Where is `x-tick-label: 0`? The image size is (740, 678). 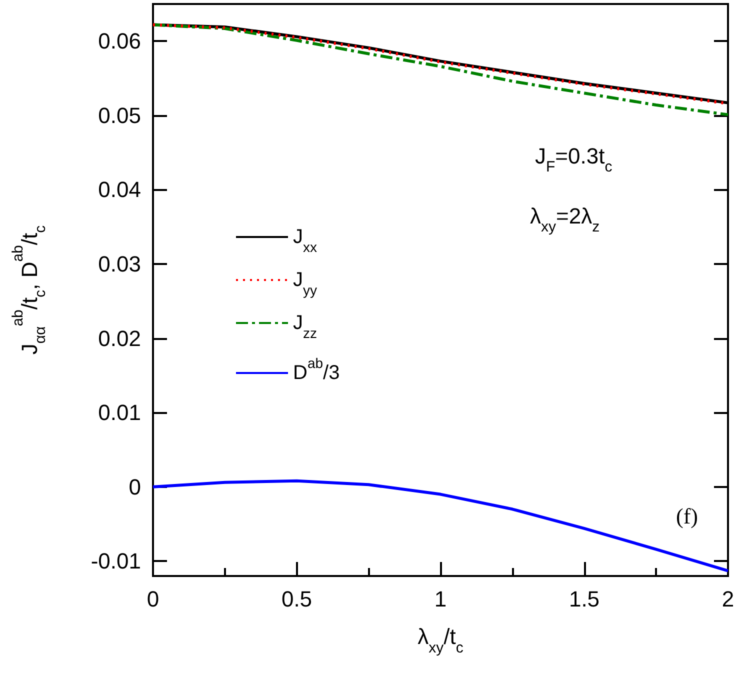
x-tick-label: 0 is located at coordinates (153, 599).